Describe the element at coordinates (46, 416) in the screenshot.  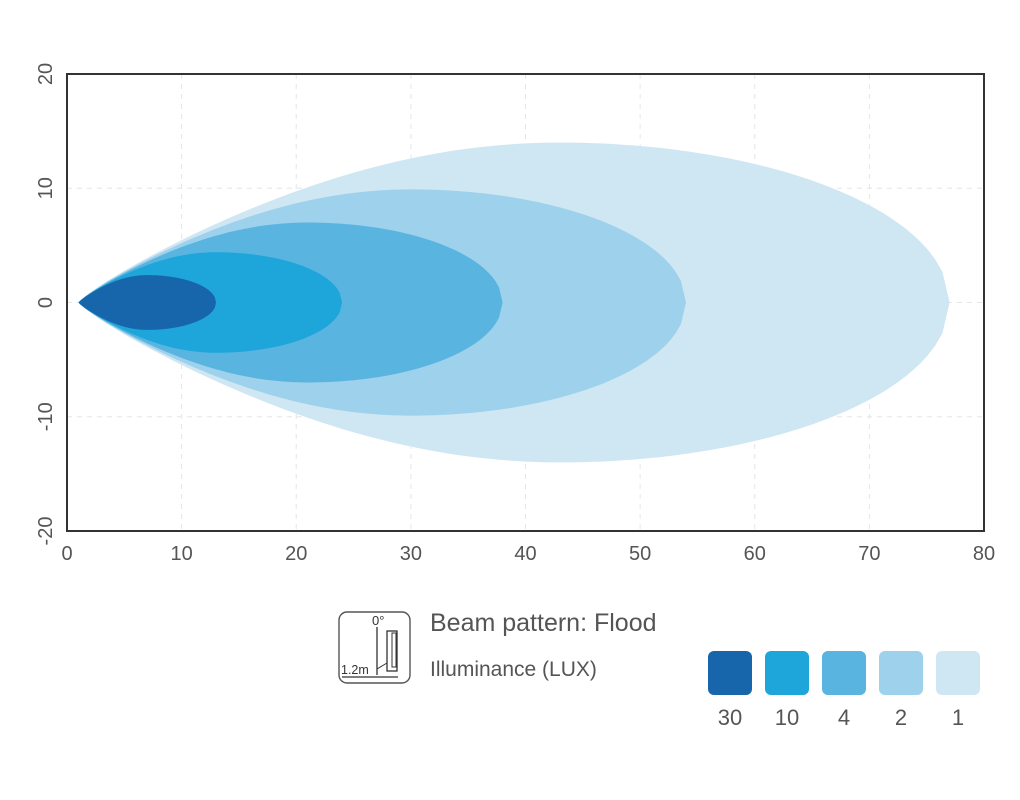
I see `y-tick-label: -10` at that location.